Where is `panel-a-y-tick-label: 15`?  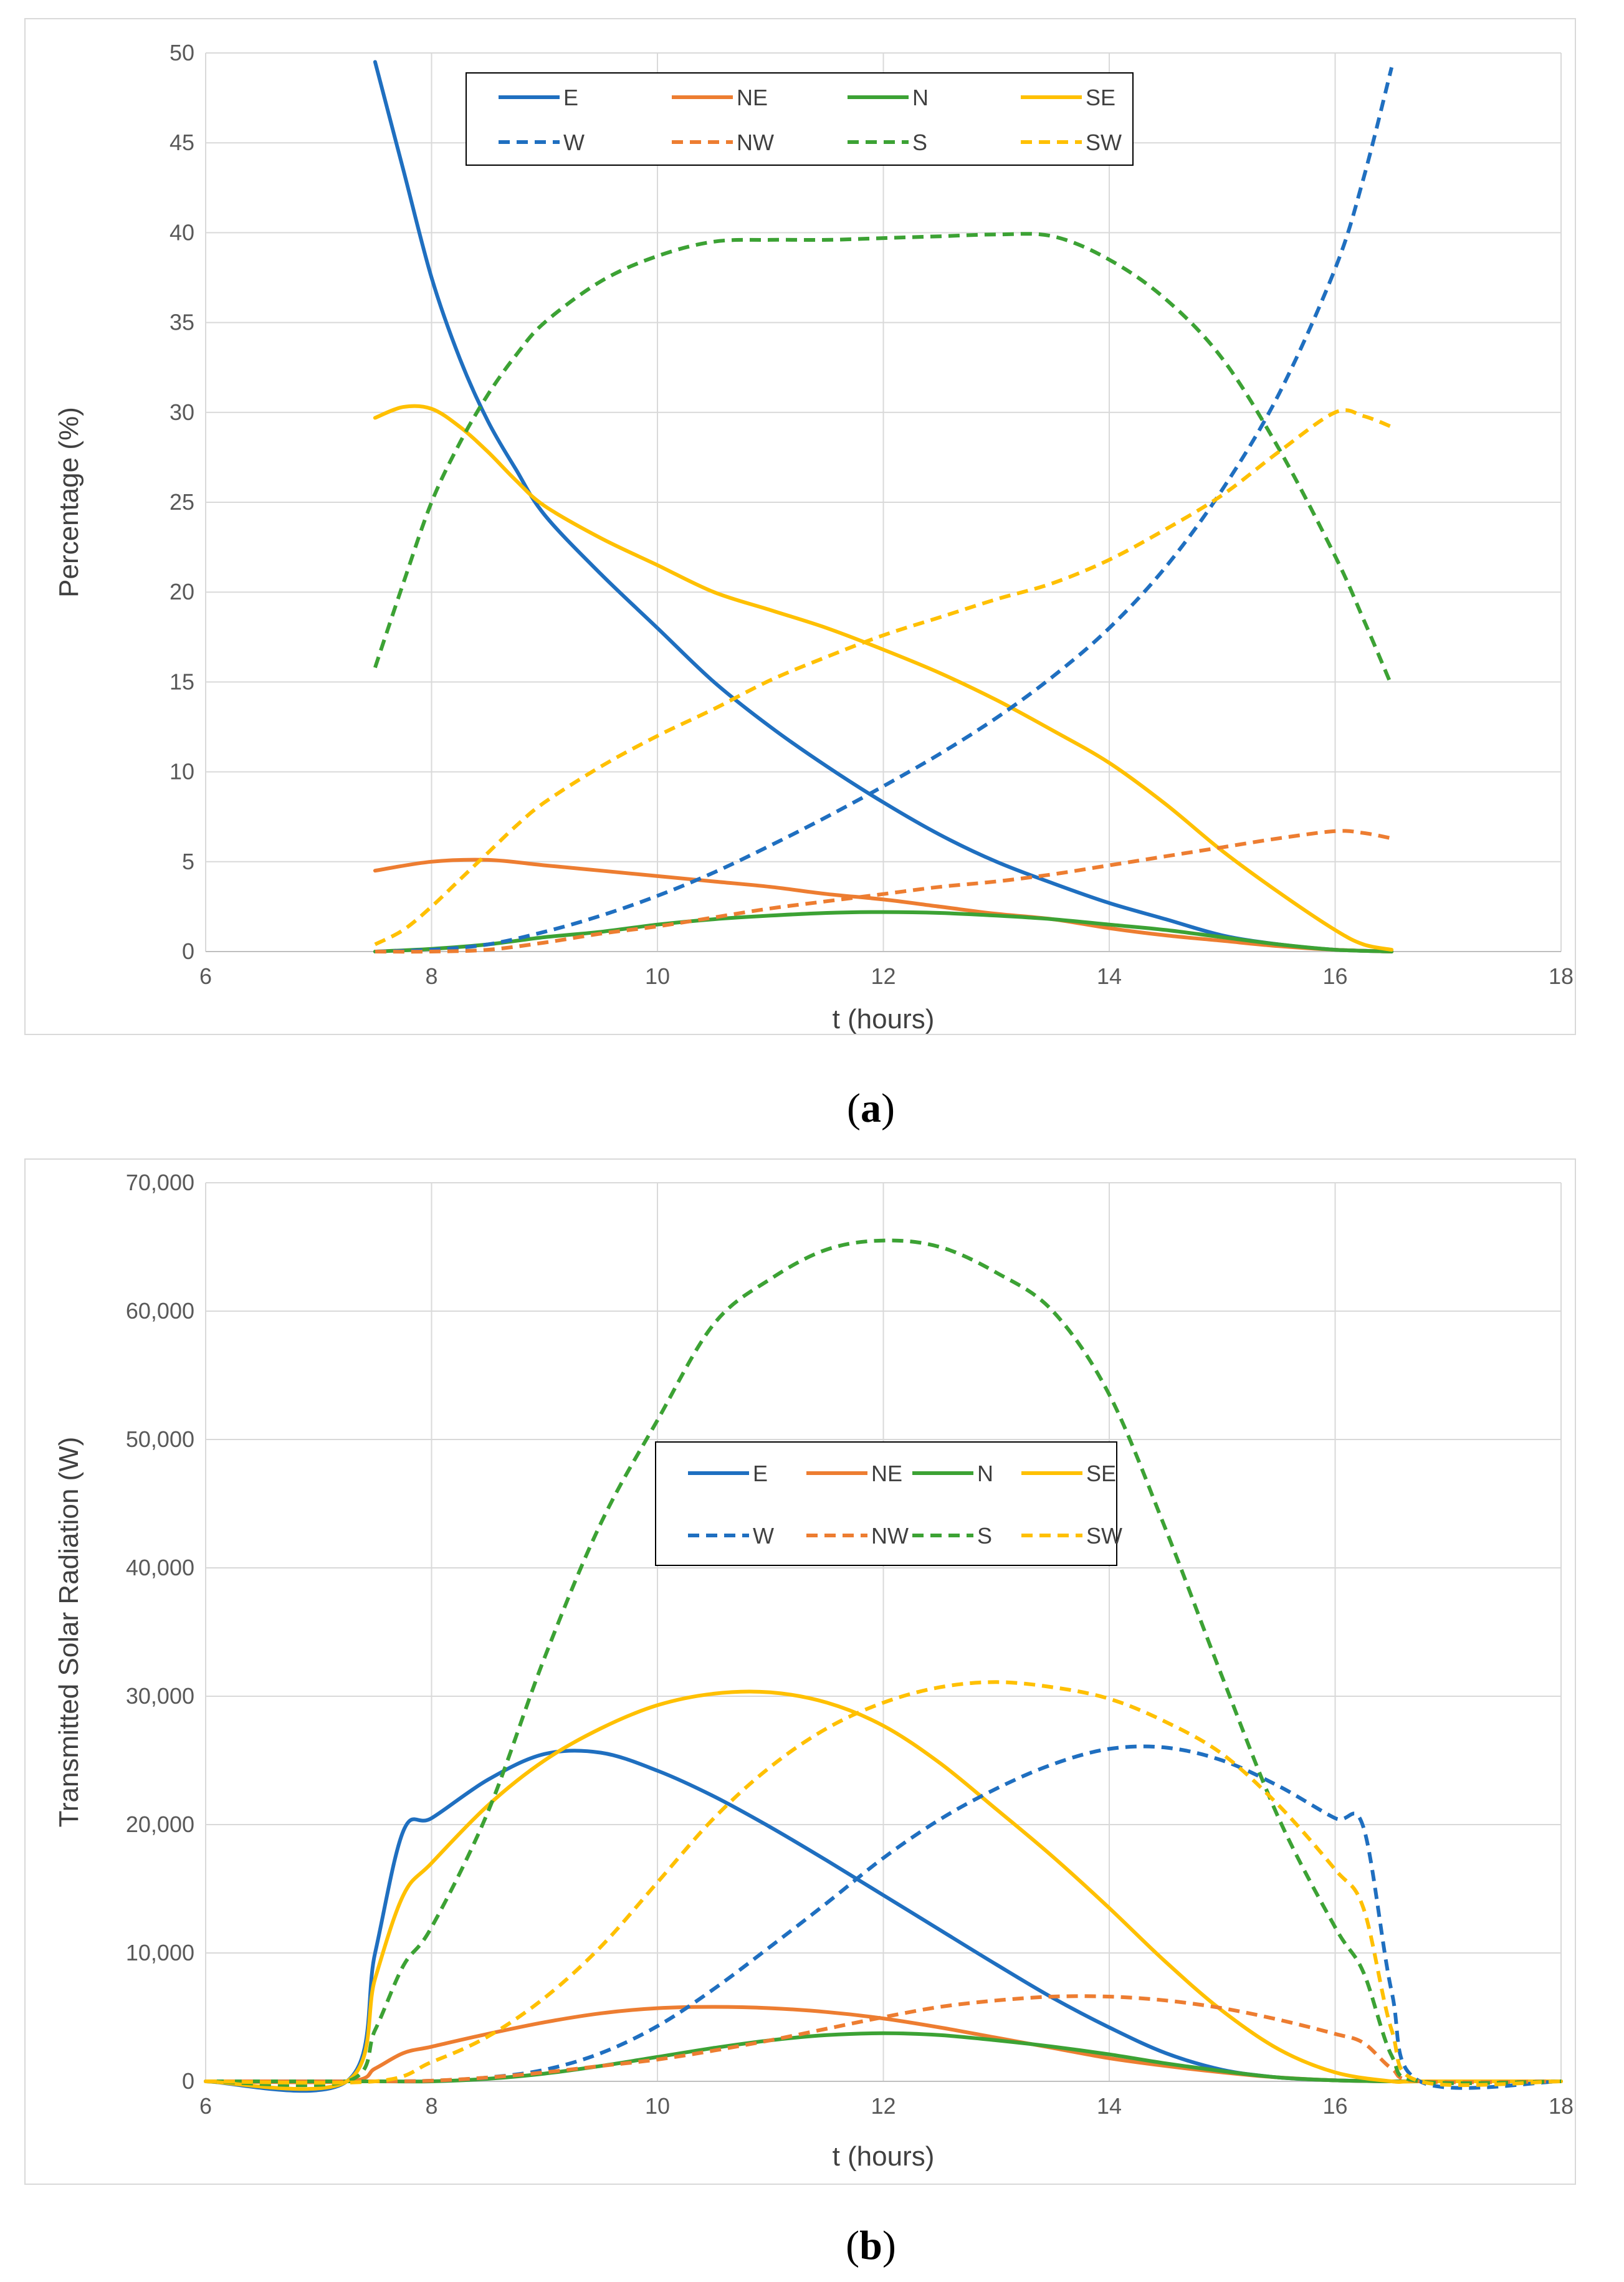
panel-a-y-tick-label: 15 is located at coordinates (182, 682).